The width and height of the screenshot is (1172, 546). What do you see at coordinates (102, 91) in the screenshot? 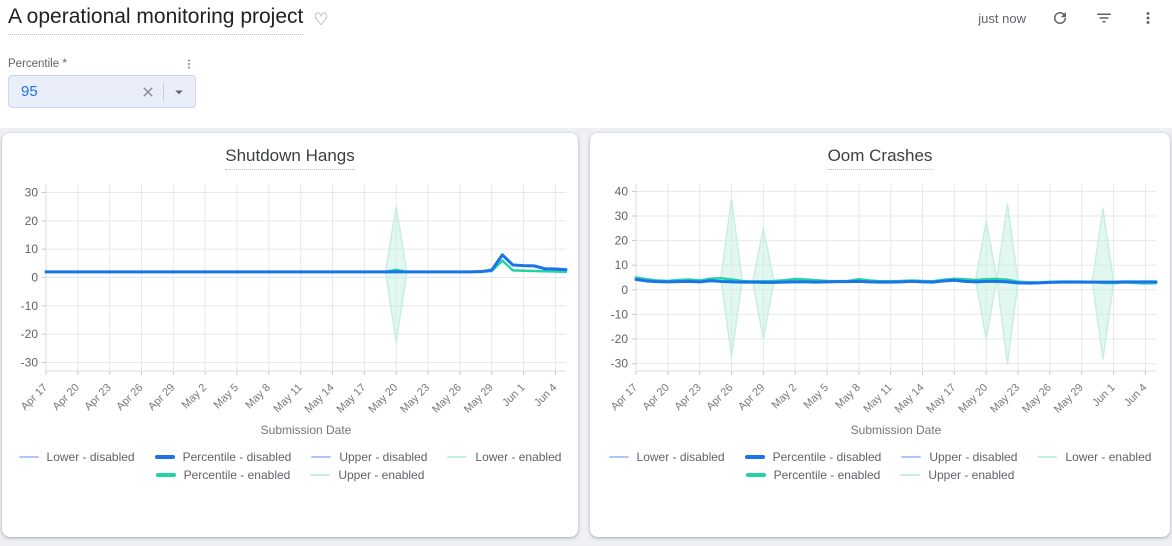
I see `percentile-filter-chip: 95` at bounding box center [102, 91].